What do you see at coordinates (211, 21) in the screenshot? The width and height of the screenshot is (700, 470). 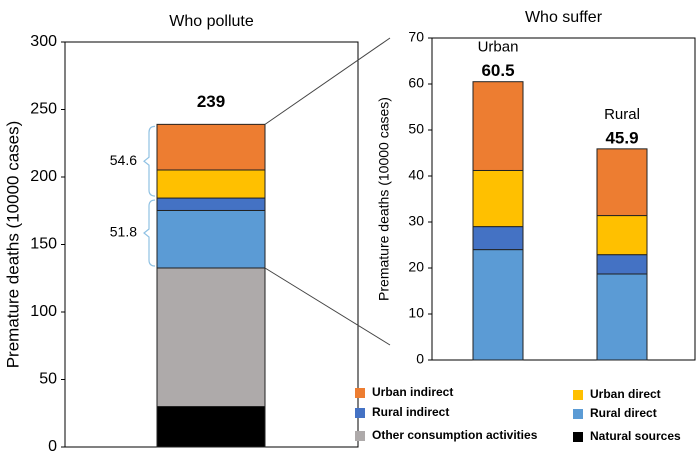 I see `chart-title: Who pollute` at bounding box center [211, 21].